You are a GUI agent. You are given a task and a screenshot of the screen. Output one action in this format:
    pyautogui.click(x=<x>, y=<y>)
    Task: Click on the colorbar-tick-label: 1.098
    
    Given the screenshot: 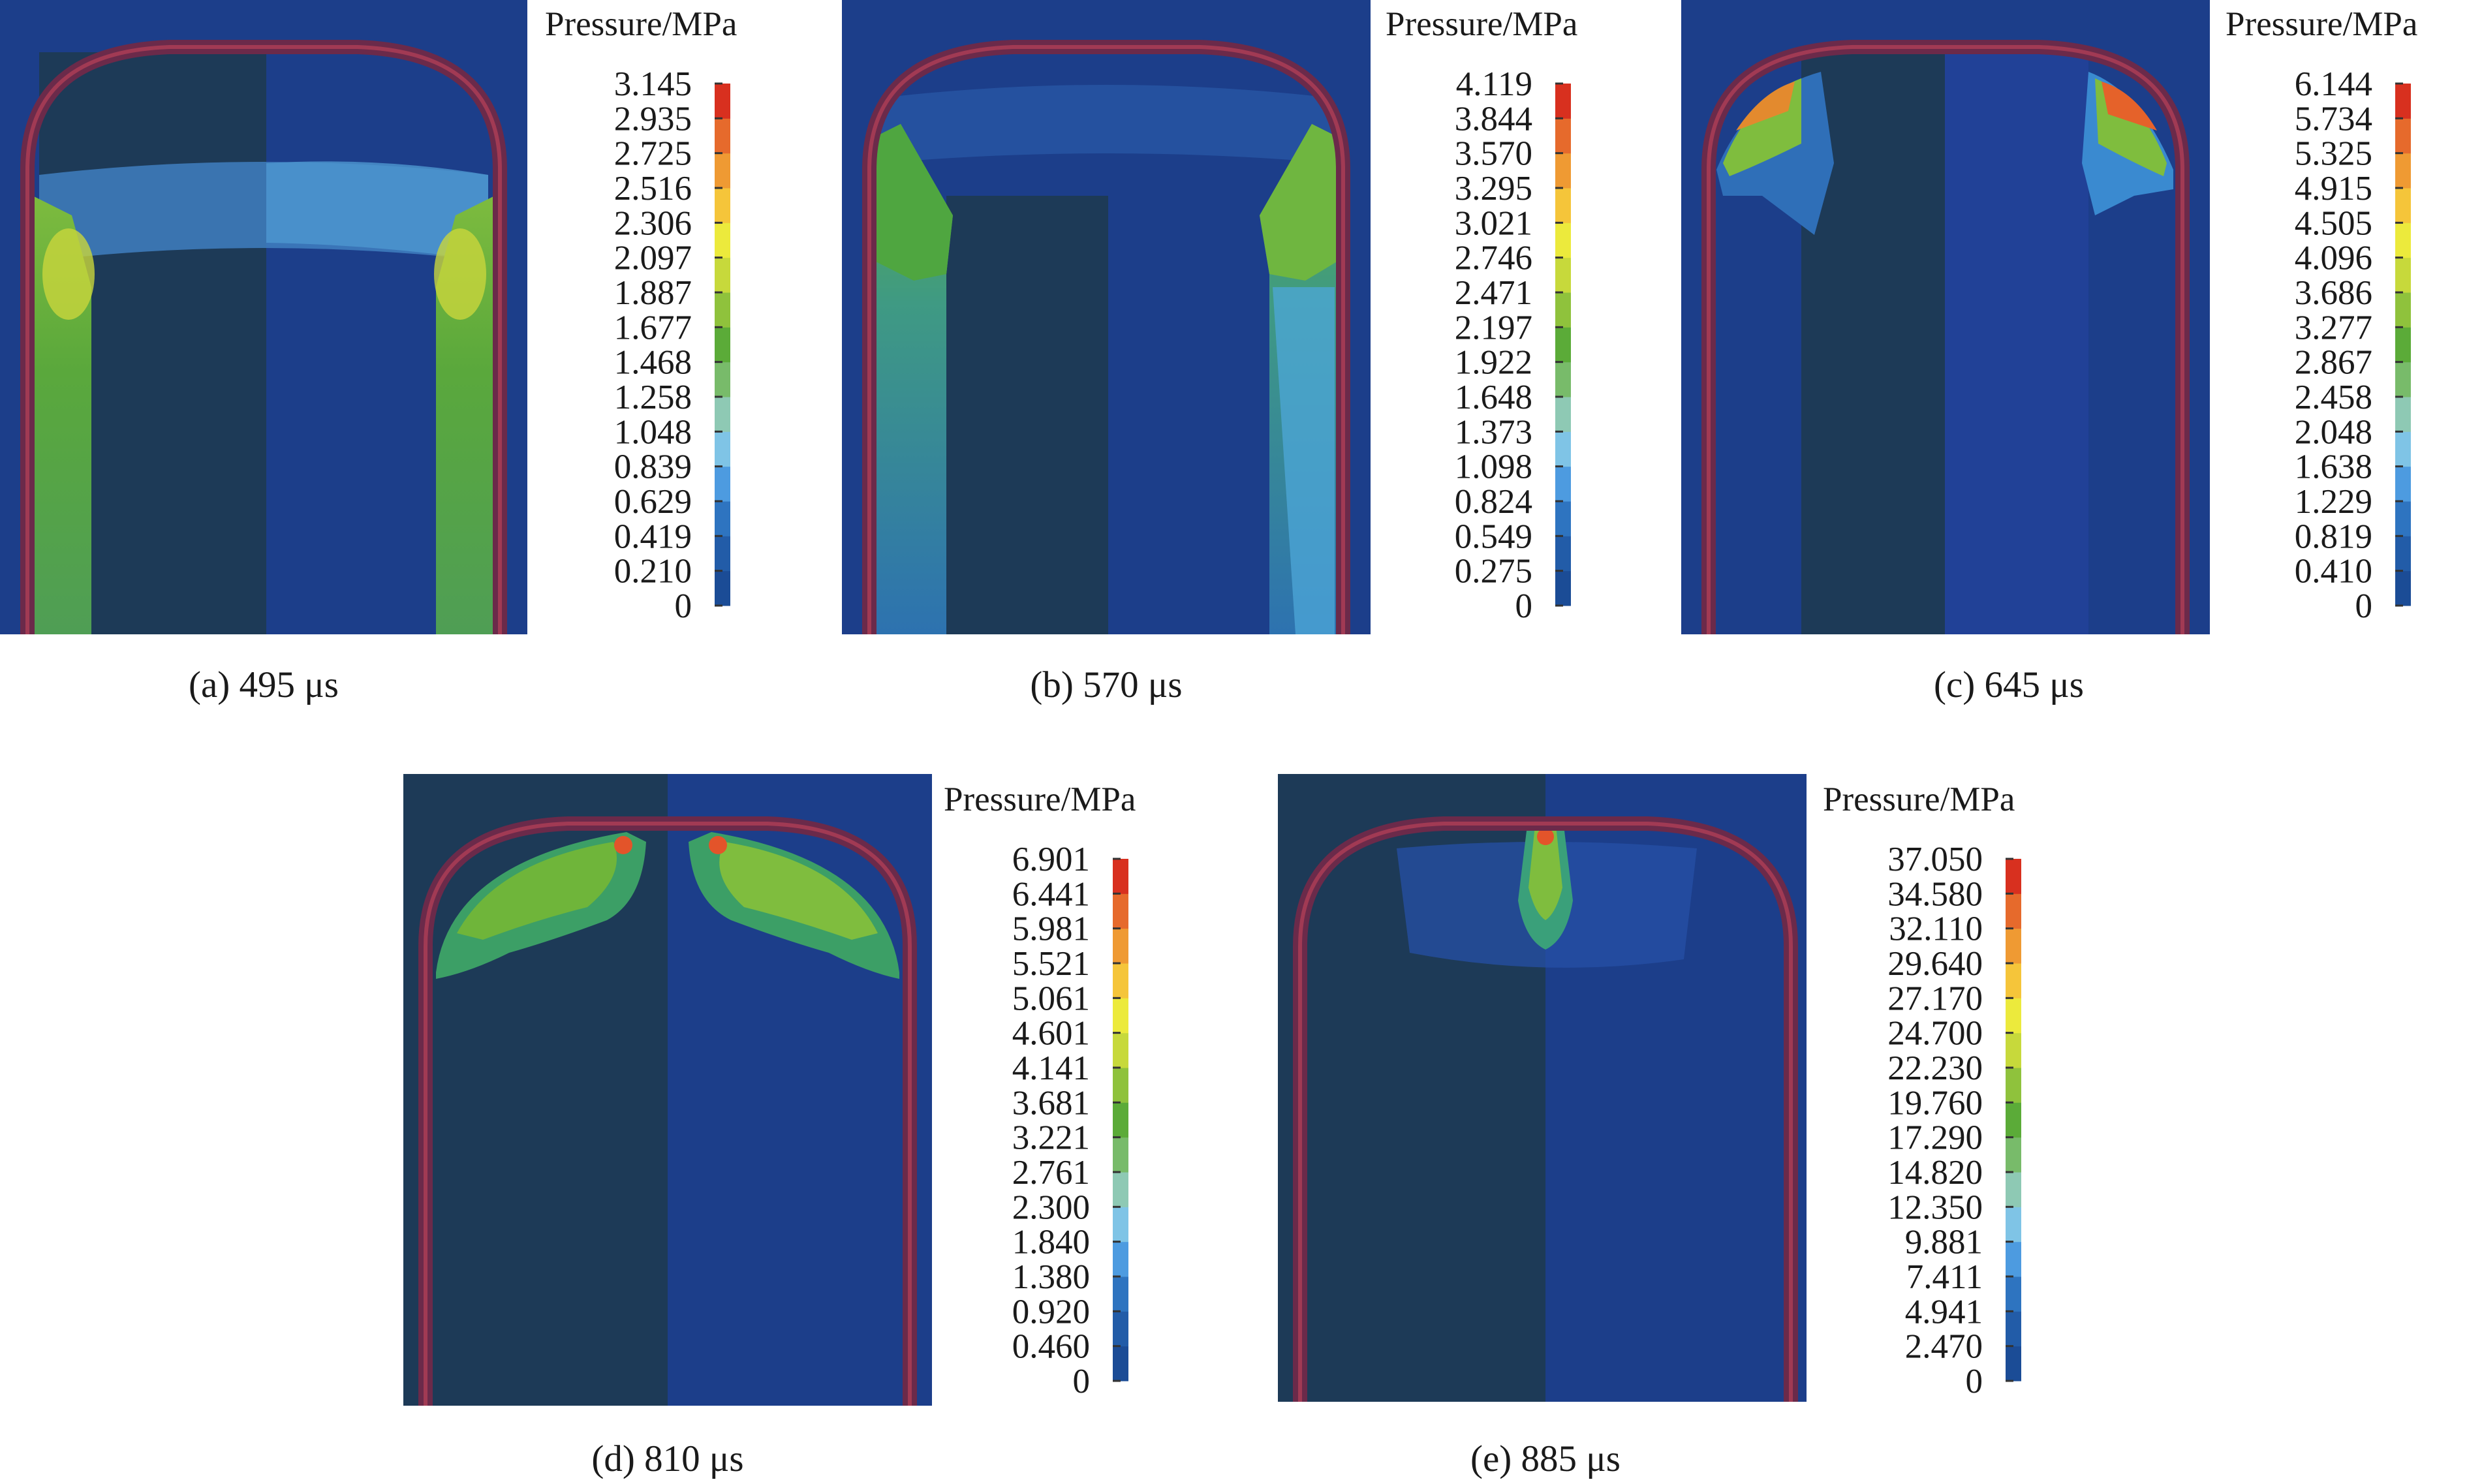 What is the action you would take?
    pyautogui.click(x=1493, y=467)
    